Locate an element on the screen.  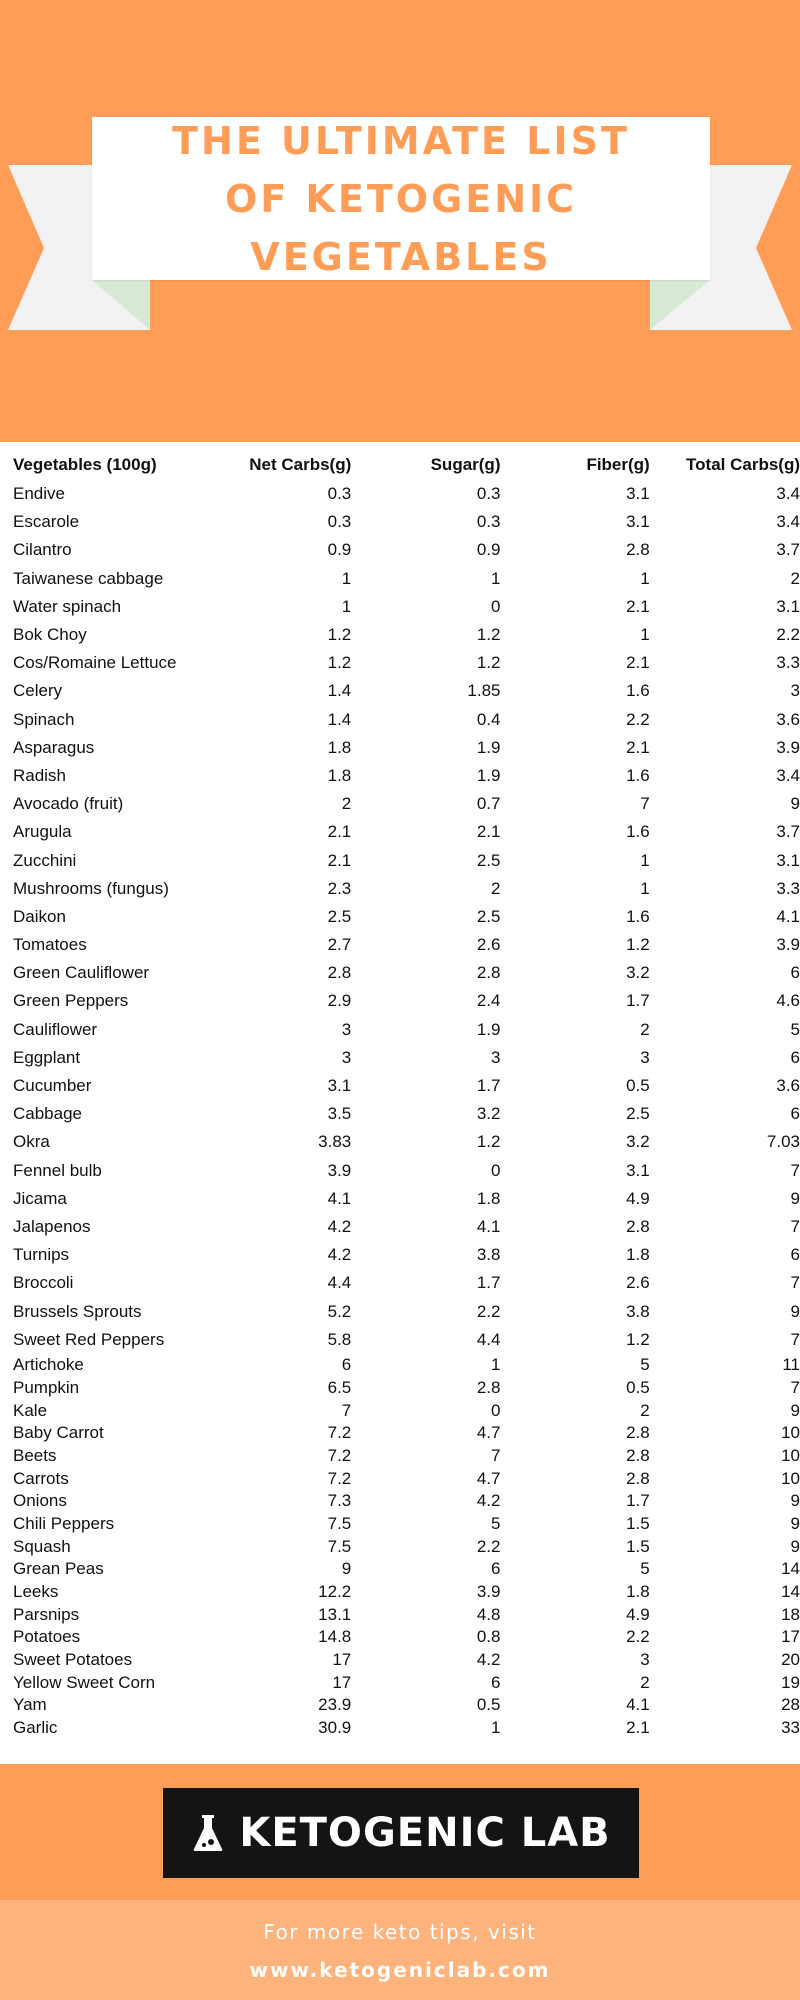
nutrient-value: 3.7 is located at coordinates (788, 550).